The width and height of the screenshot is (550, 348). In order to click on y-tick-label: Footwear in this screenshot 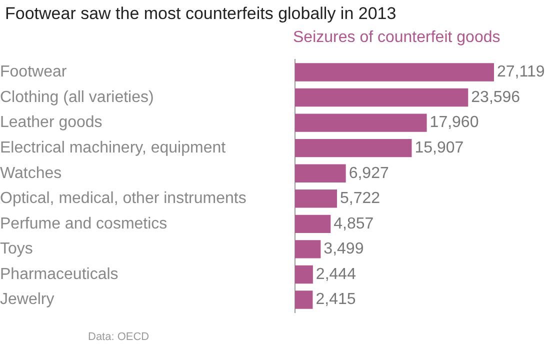, I will do `click(34, 72)`.